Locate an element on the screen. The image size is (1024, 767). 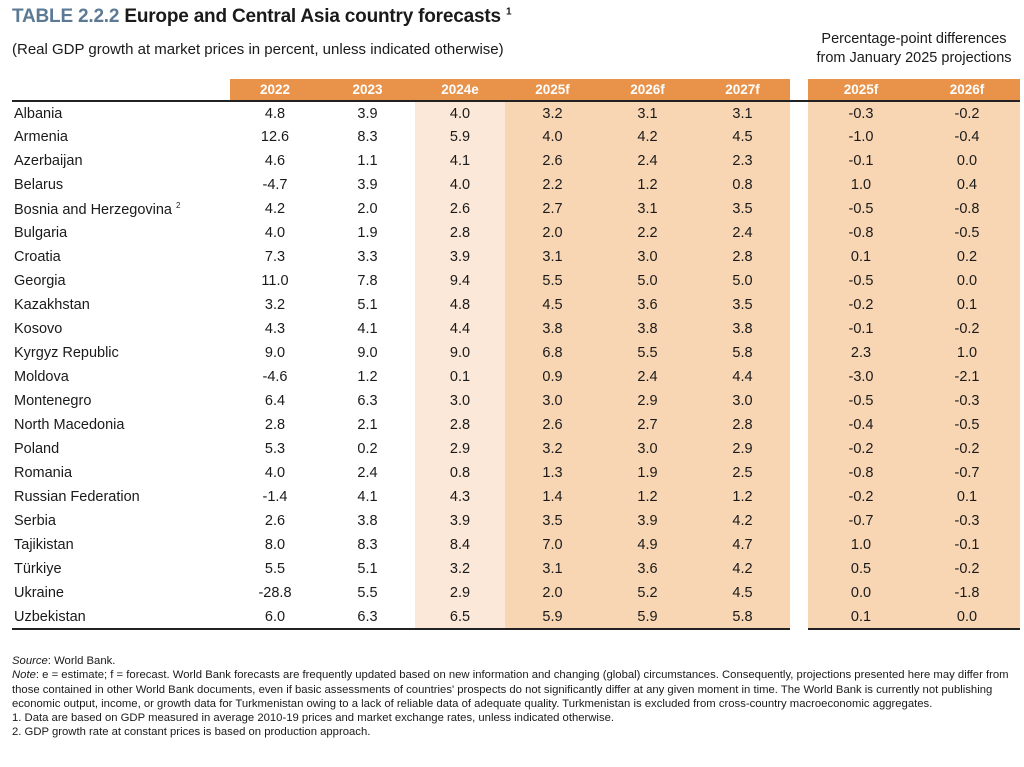
source-text: : World Bank. is located at coordinates (81, 661).